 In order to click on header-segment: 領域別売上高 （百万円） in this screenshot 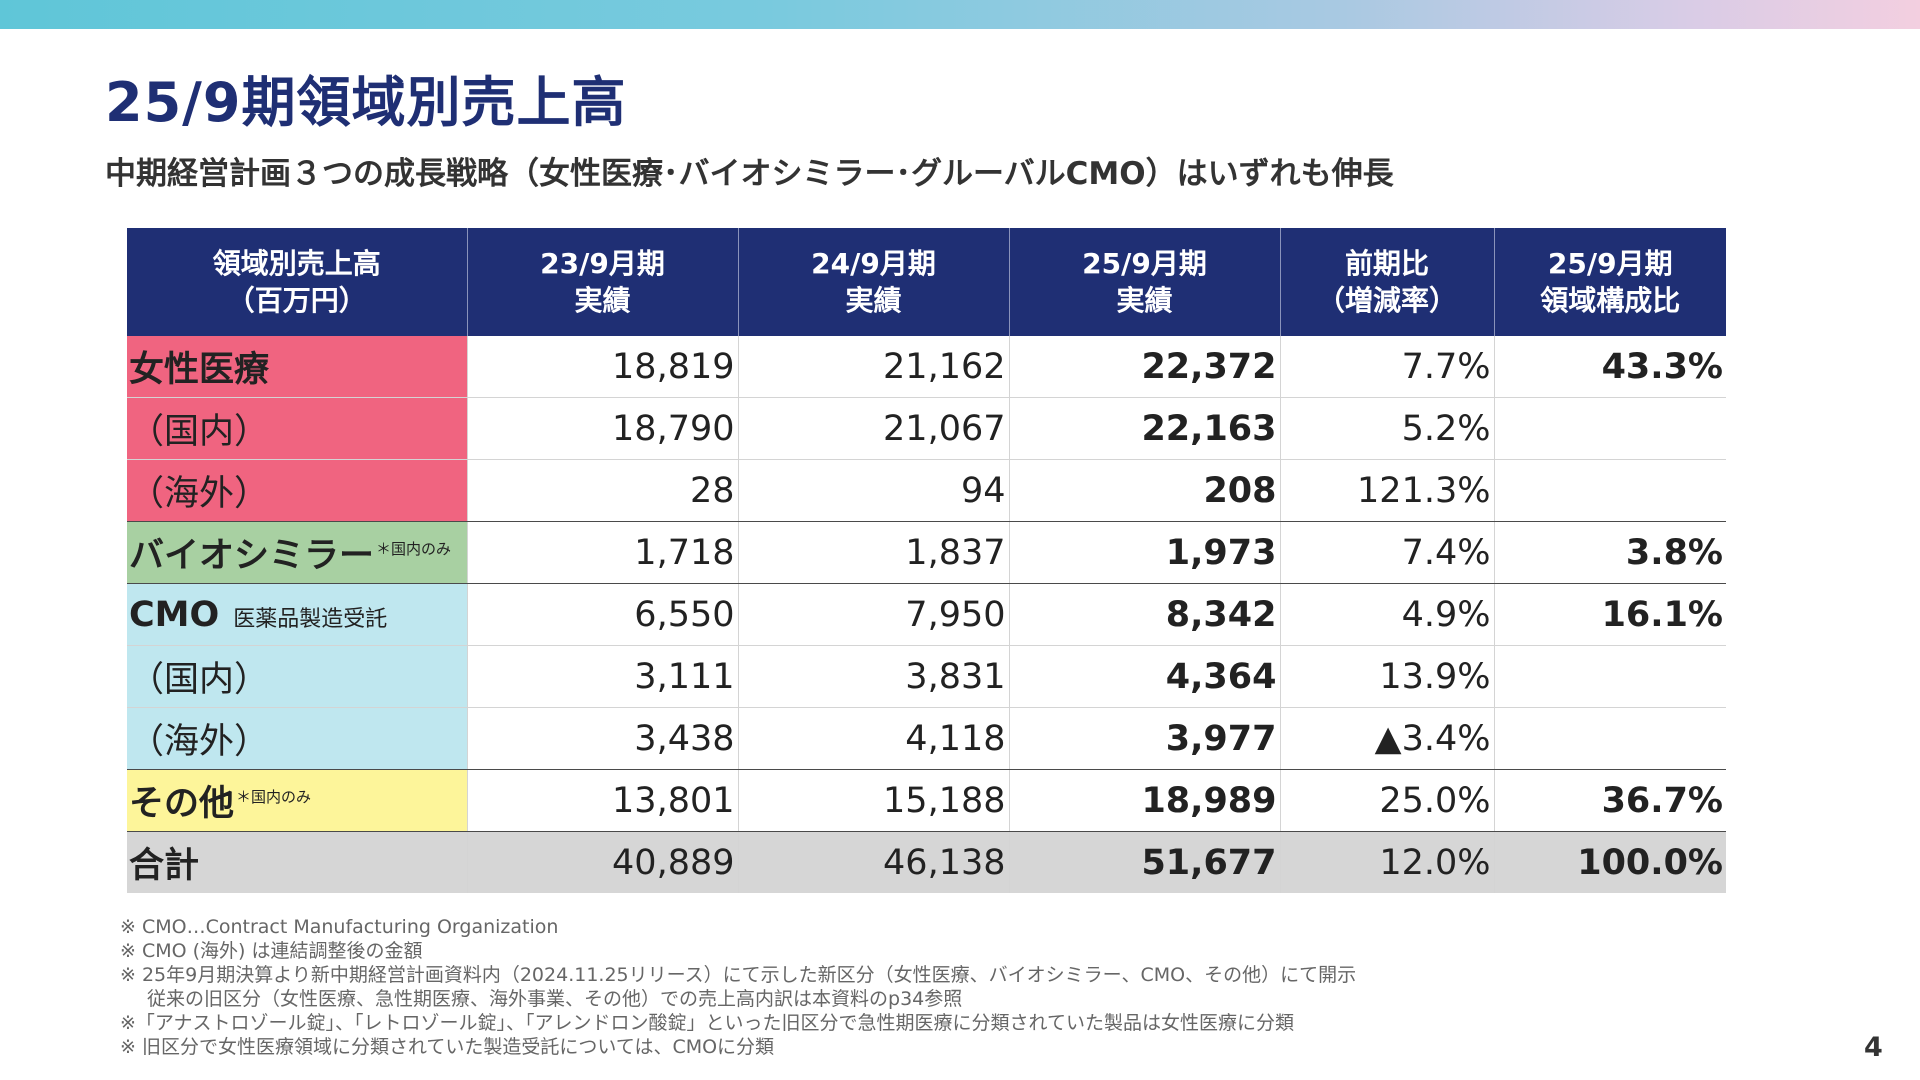, I will do `click(297, 282)`.